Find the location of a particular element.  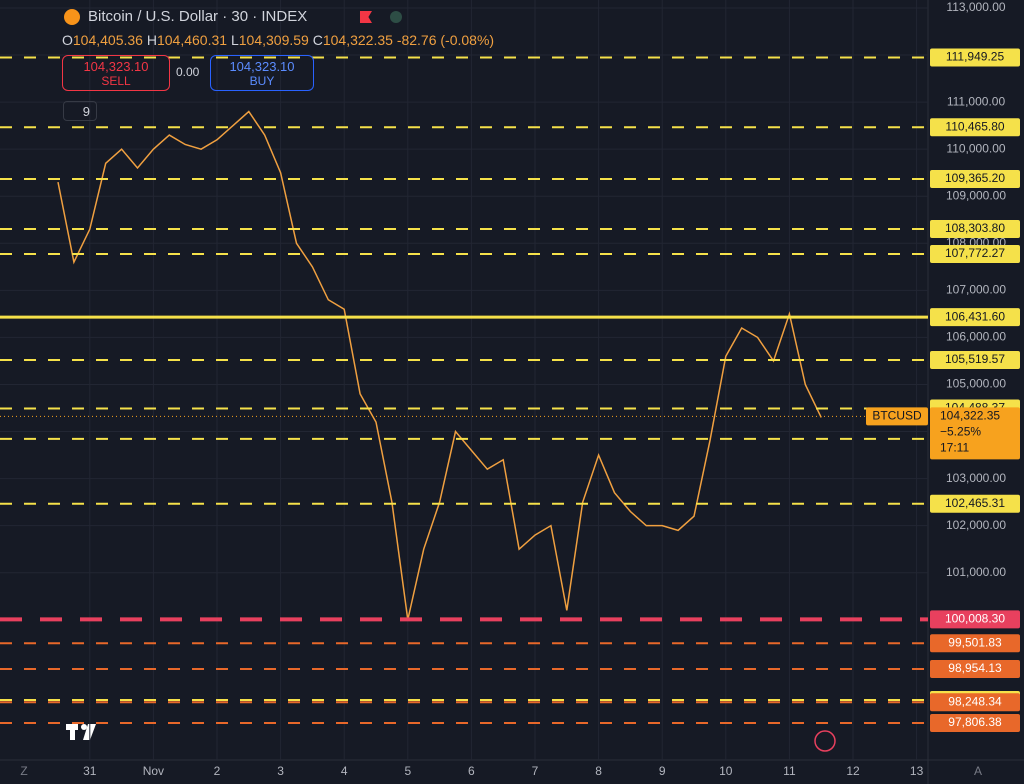

level-label: 105,519.57 is located at coordinates (975, 359).